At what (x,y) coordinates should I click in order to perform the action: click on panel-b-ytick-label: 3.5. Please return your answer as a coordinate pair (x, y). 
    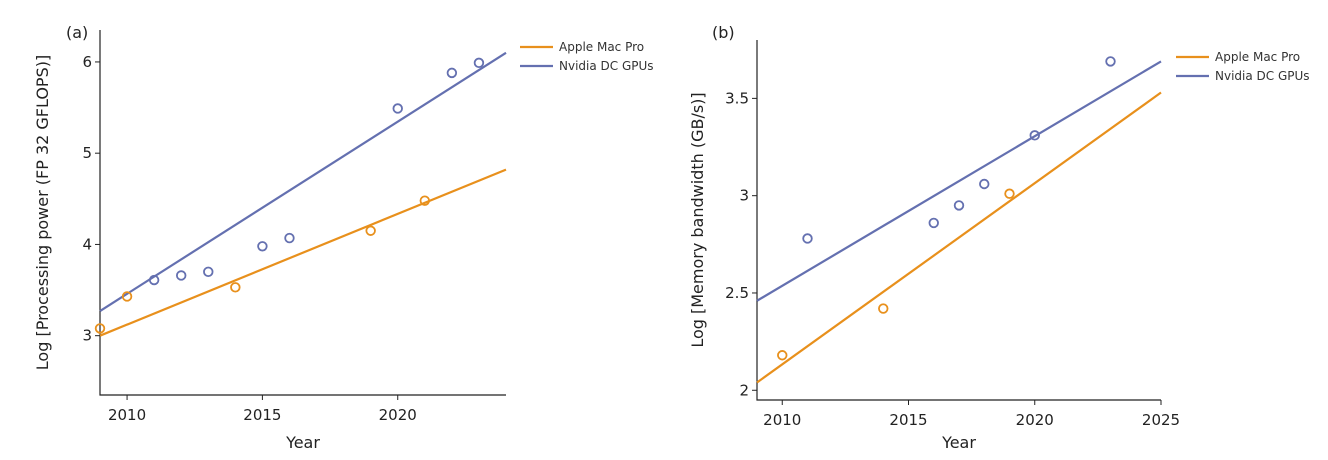
    Looking at the image, I should click on (737, 98).